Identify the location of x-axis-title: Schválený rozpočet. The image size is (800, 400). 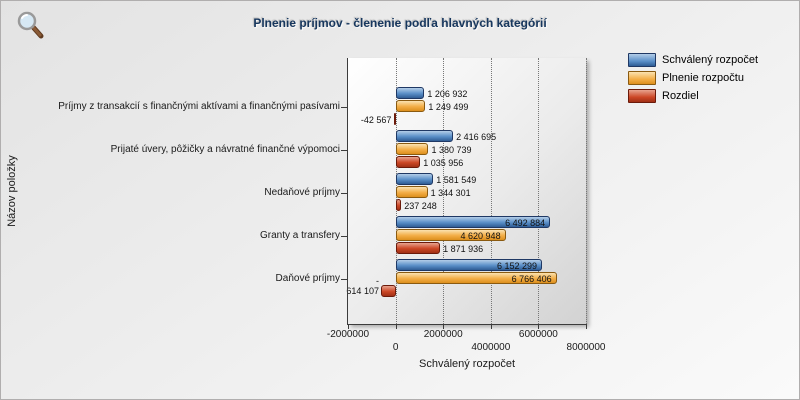
(467, 364).